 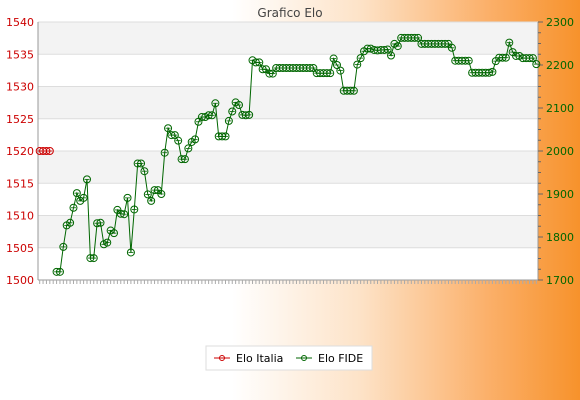 I want to click on right-tick-label: 1900, so click(x=560, y=194).